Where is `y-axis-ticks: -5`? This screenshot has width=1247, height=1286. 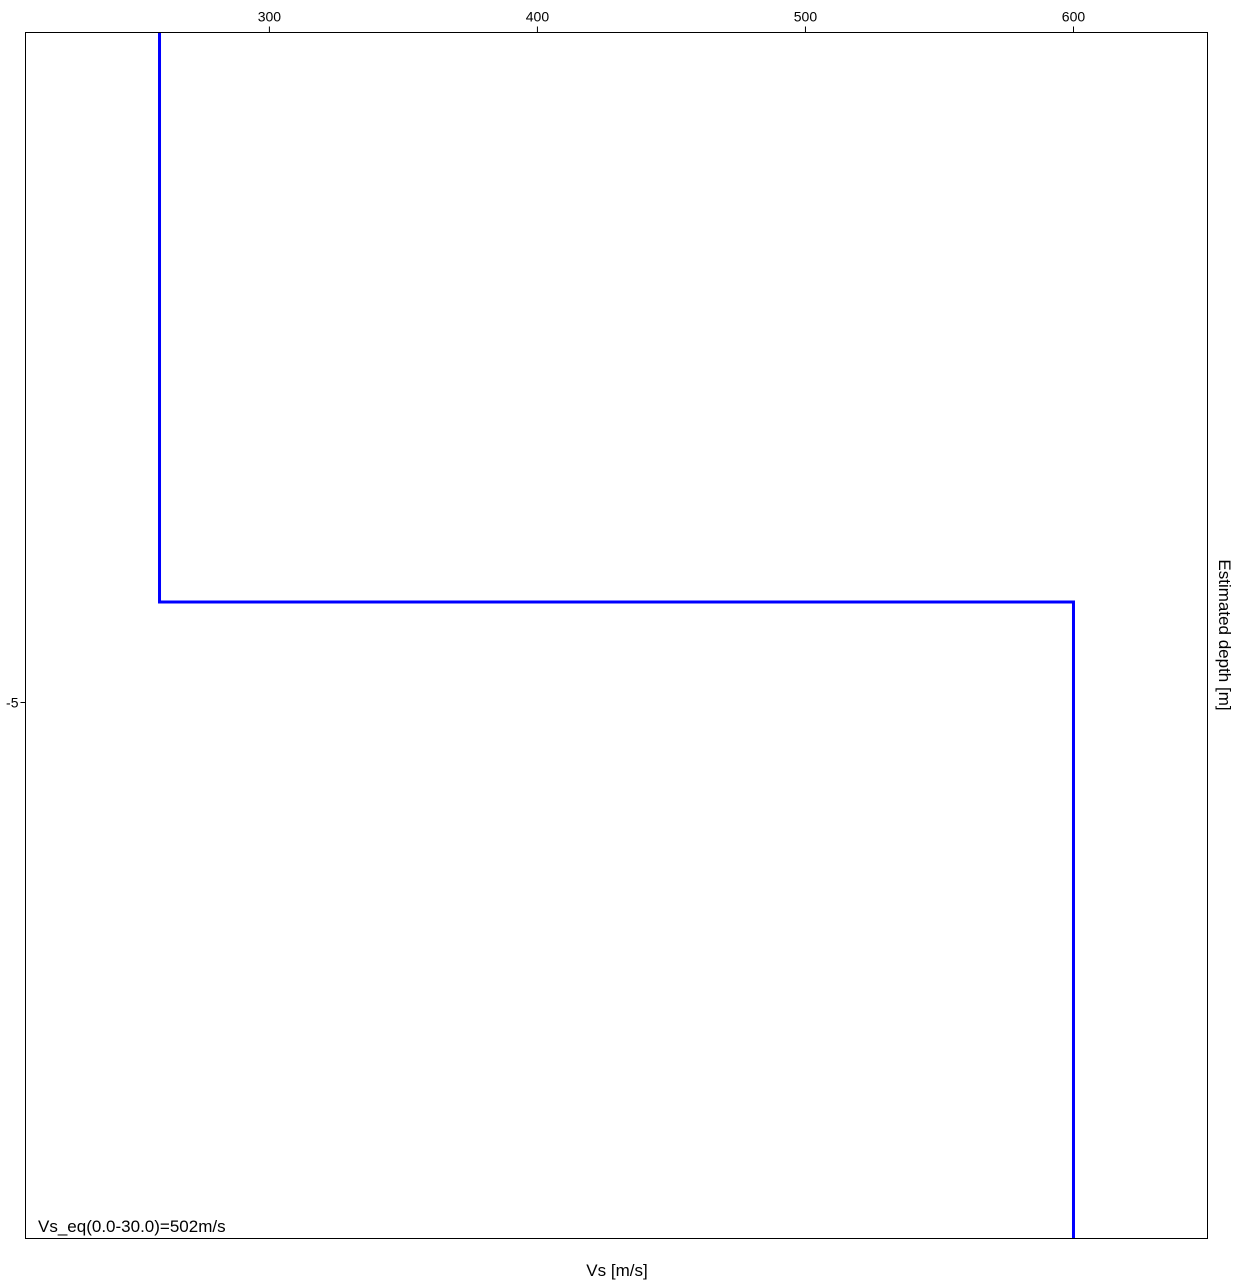
y-axis-ticks: -5 is located at coordinates (16, 703).